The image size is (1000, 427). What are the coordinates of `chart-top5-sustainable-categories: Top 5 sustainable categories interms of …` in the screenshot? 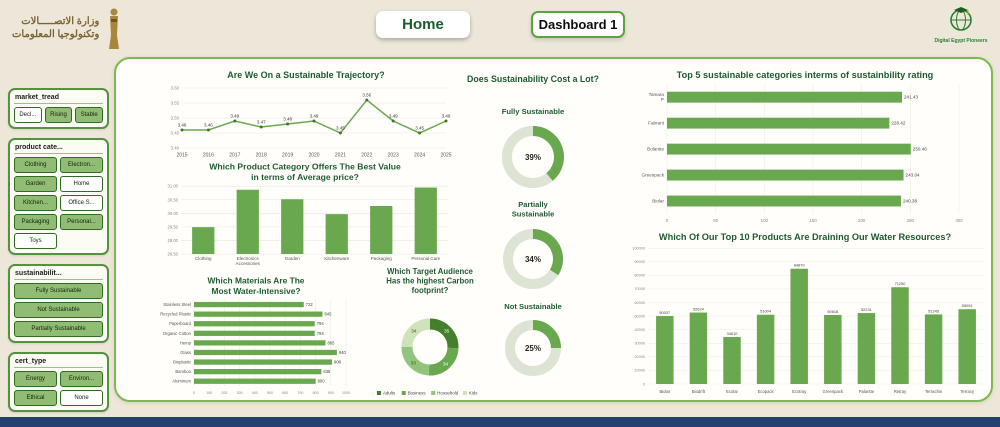 It's located at (805, 146).